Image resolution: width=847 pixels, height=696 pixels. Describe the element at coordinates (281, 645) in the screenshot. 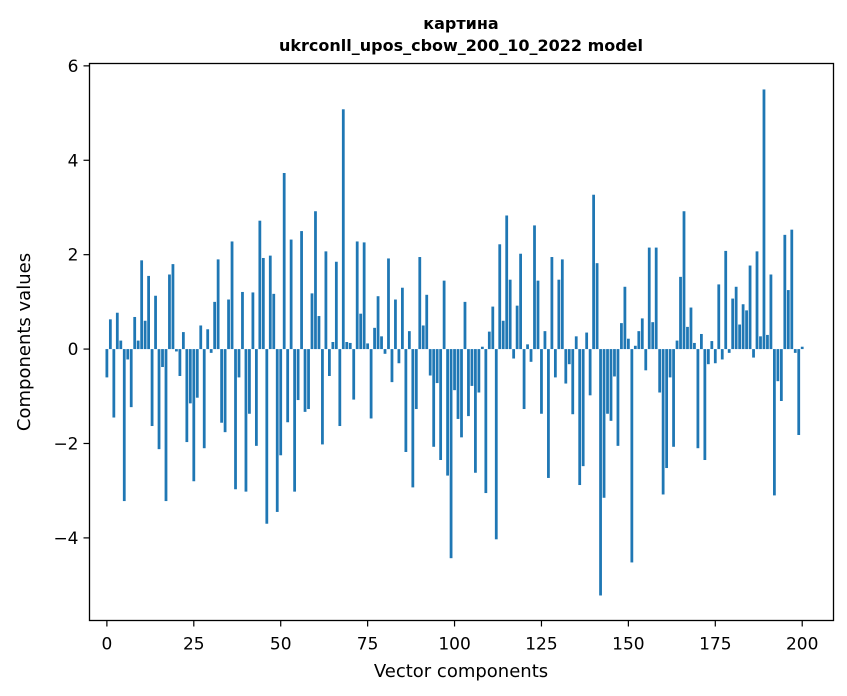

I see `x-tick-label: 50` at that location.